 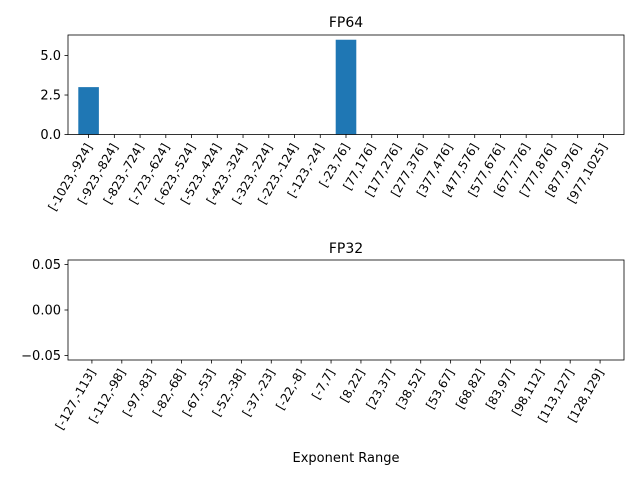 I want to click on x-tick-label: [-7,7], so click(x=323, y=384).